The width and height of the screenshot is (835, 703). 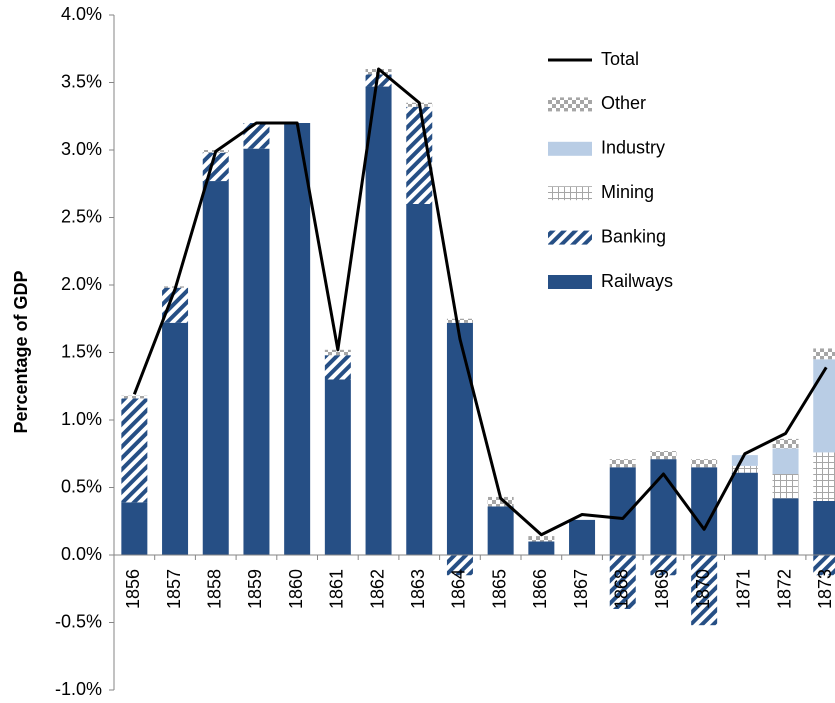 I want to click on x-tick-label: 1861, so click(x=337, y=589).